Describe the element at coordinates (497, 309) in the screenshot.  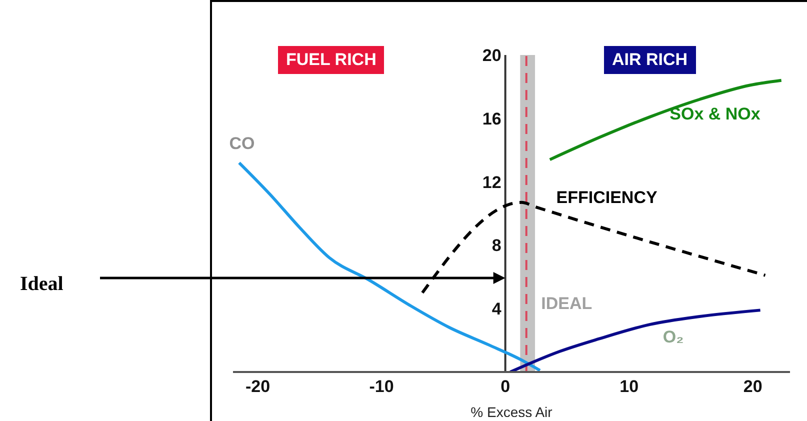
I see `y-tick-label: 4` at that location.